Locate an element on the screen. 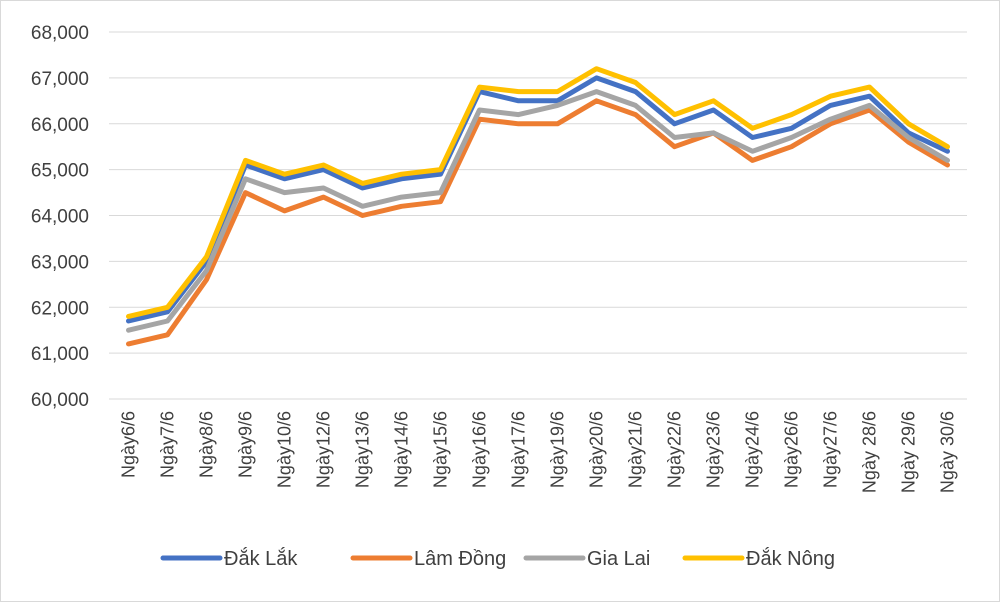 The width and height of the screenshot is (1000, 606). x-tick-label: Ngày6/6 is located at coordinates (129, 444).